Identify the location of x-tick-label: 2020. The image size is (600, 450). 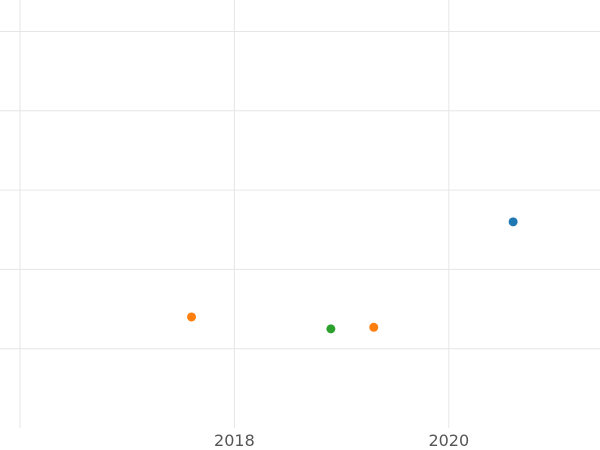
(448, 440).